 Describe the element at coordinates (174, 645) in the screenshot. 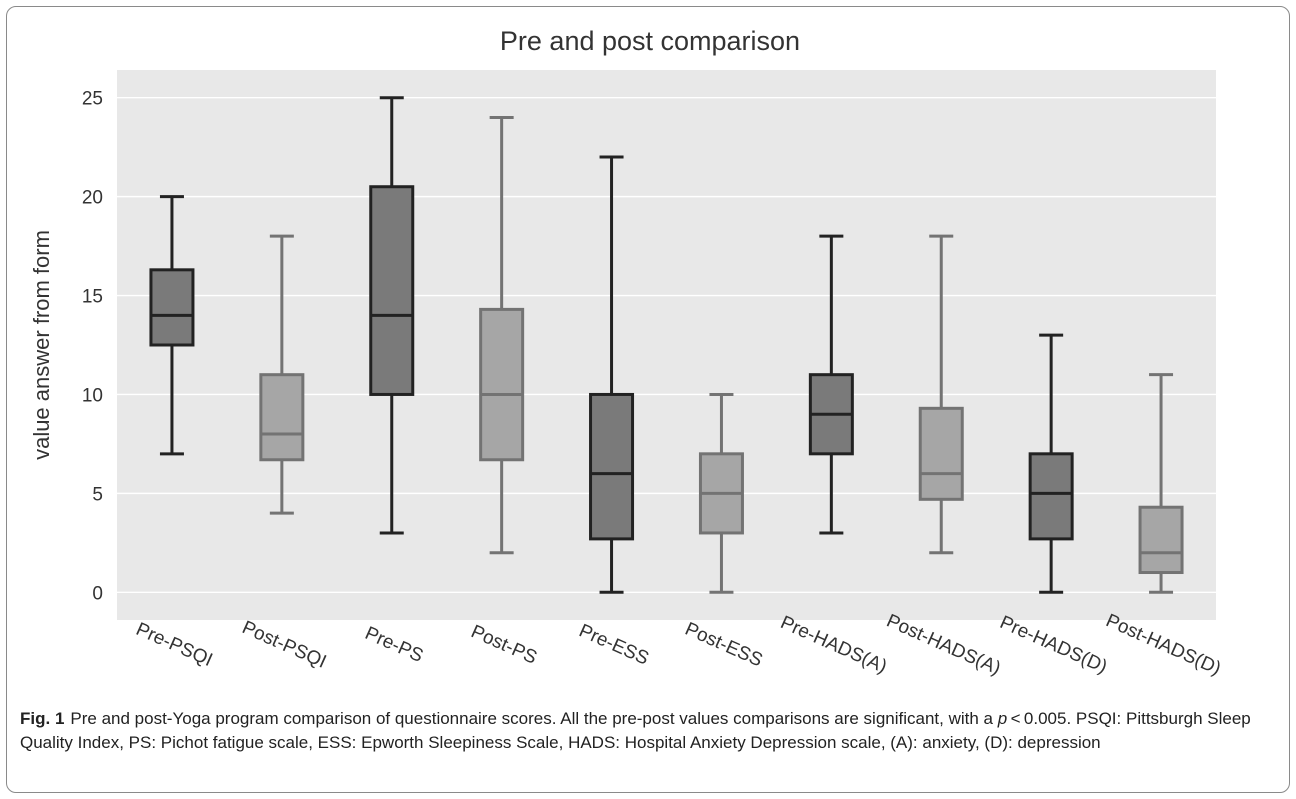

I see `x-tick-label-0: Pre-PSQI` at that location.